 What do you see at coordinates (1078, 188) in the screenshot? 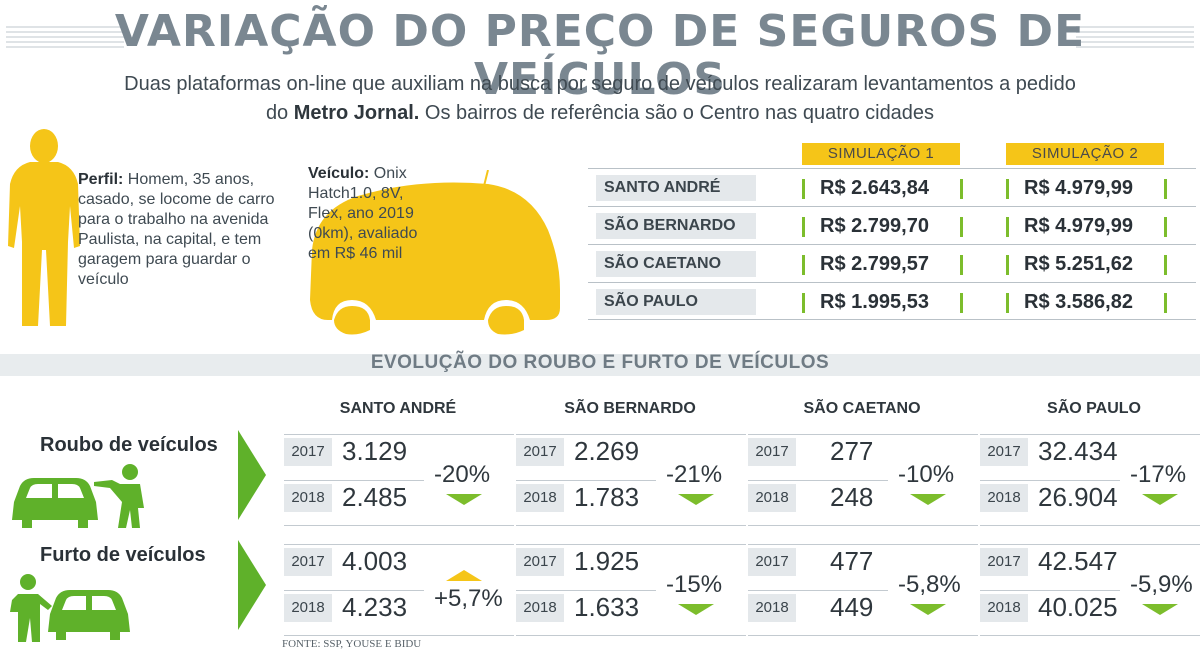
I see `simulation-2-price: R$ 4.979,99` at bounding box center [1078, 188].